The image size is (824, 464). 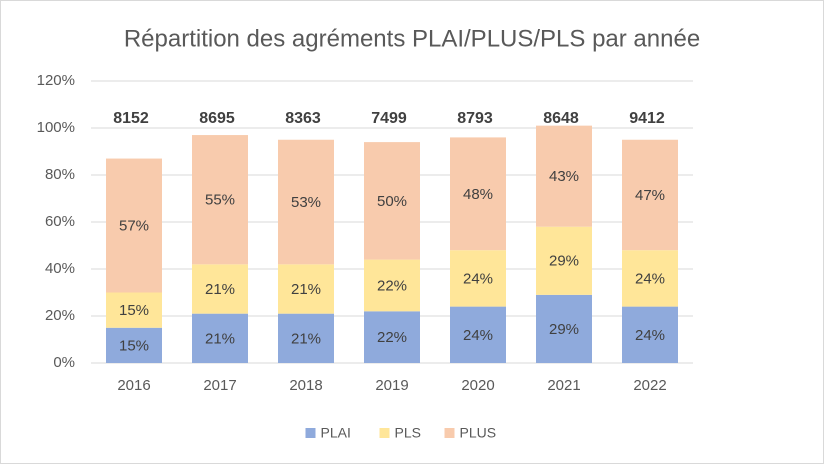 I want to click on x-tick-label: 2019, so click(x=391, y=385).